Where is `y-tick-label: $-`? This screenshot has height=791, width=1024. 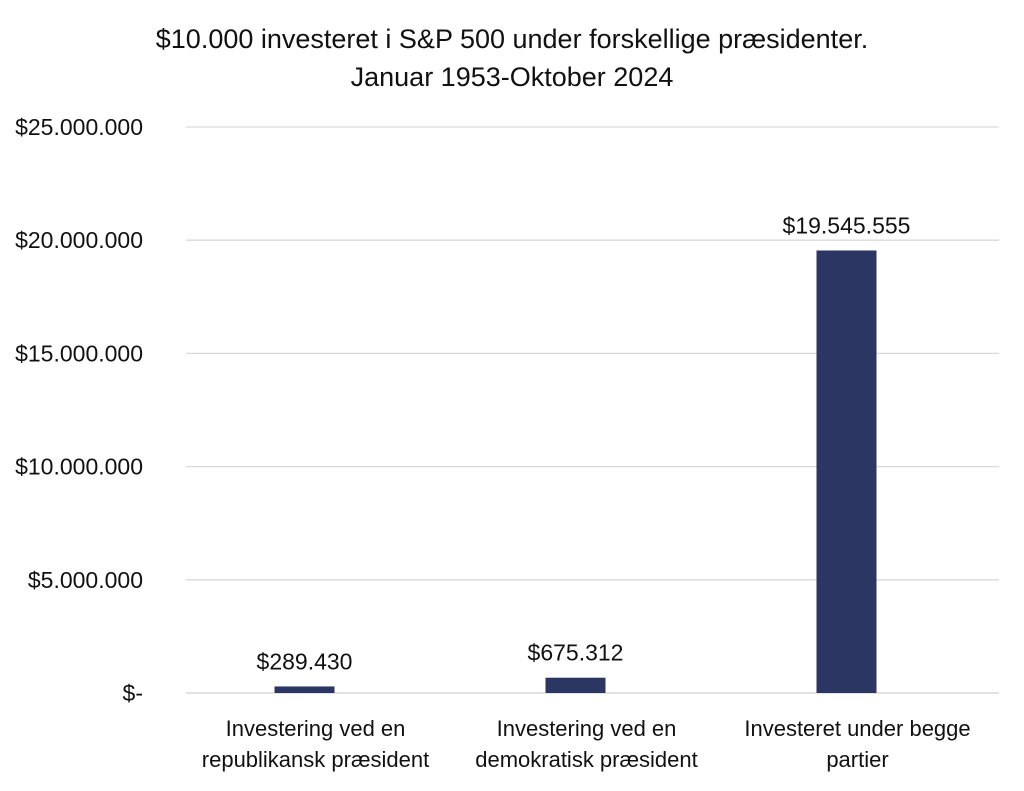 y-tick-label: $- is located at coordinates (133, 693).